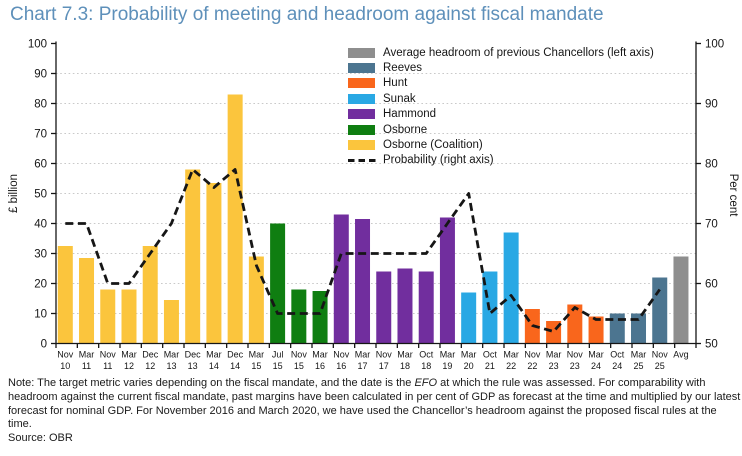  What do you see at coordinates (193, 256) in the screenshot?
I see `bar-Dec13` at bounding box center [193, 256].